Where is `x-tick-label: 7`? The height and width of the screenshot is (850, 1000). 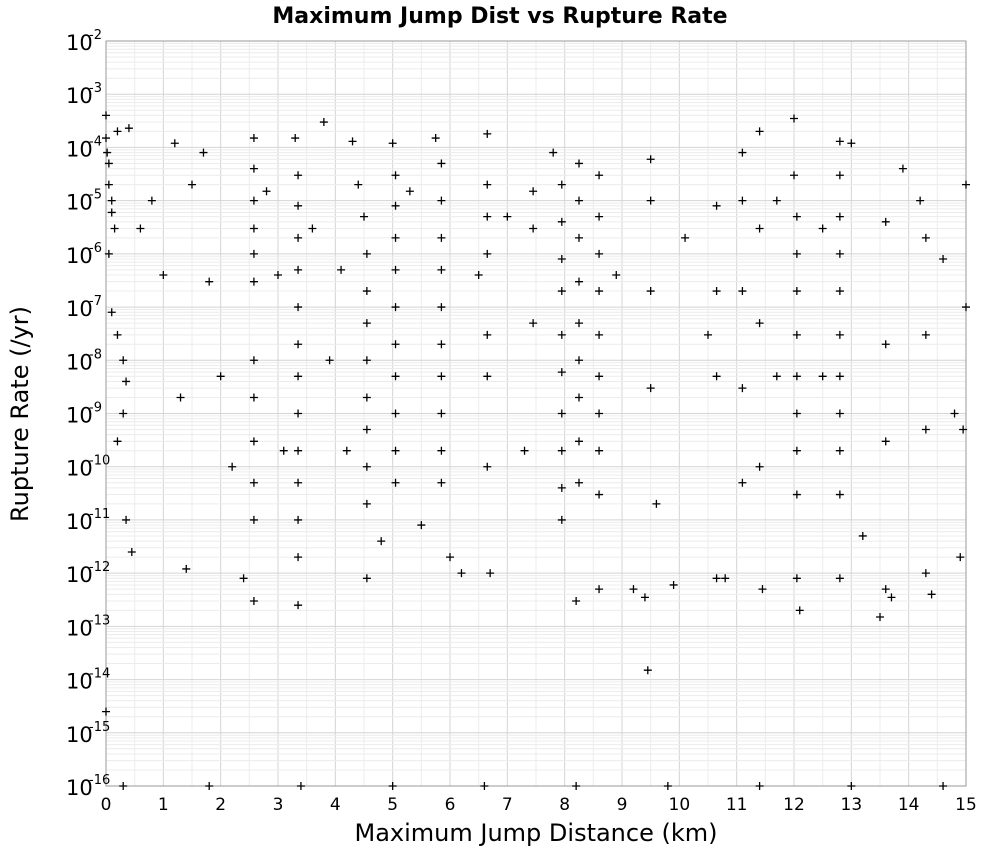
x-tick-label: 7 is located at coordinates (507, 805).